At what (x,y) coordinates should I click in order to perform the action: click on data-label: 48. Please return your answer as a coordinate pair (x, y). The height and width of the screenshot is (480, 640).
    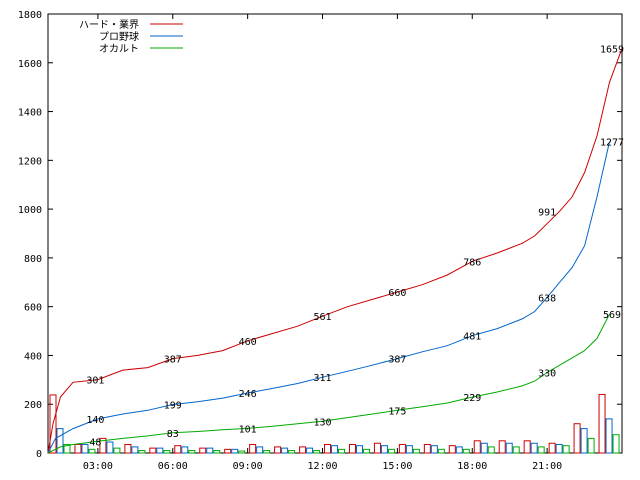
    Looking at the image, I should click on (95, 442).